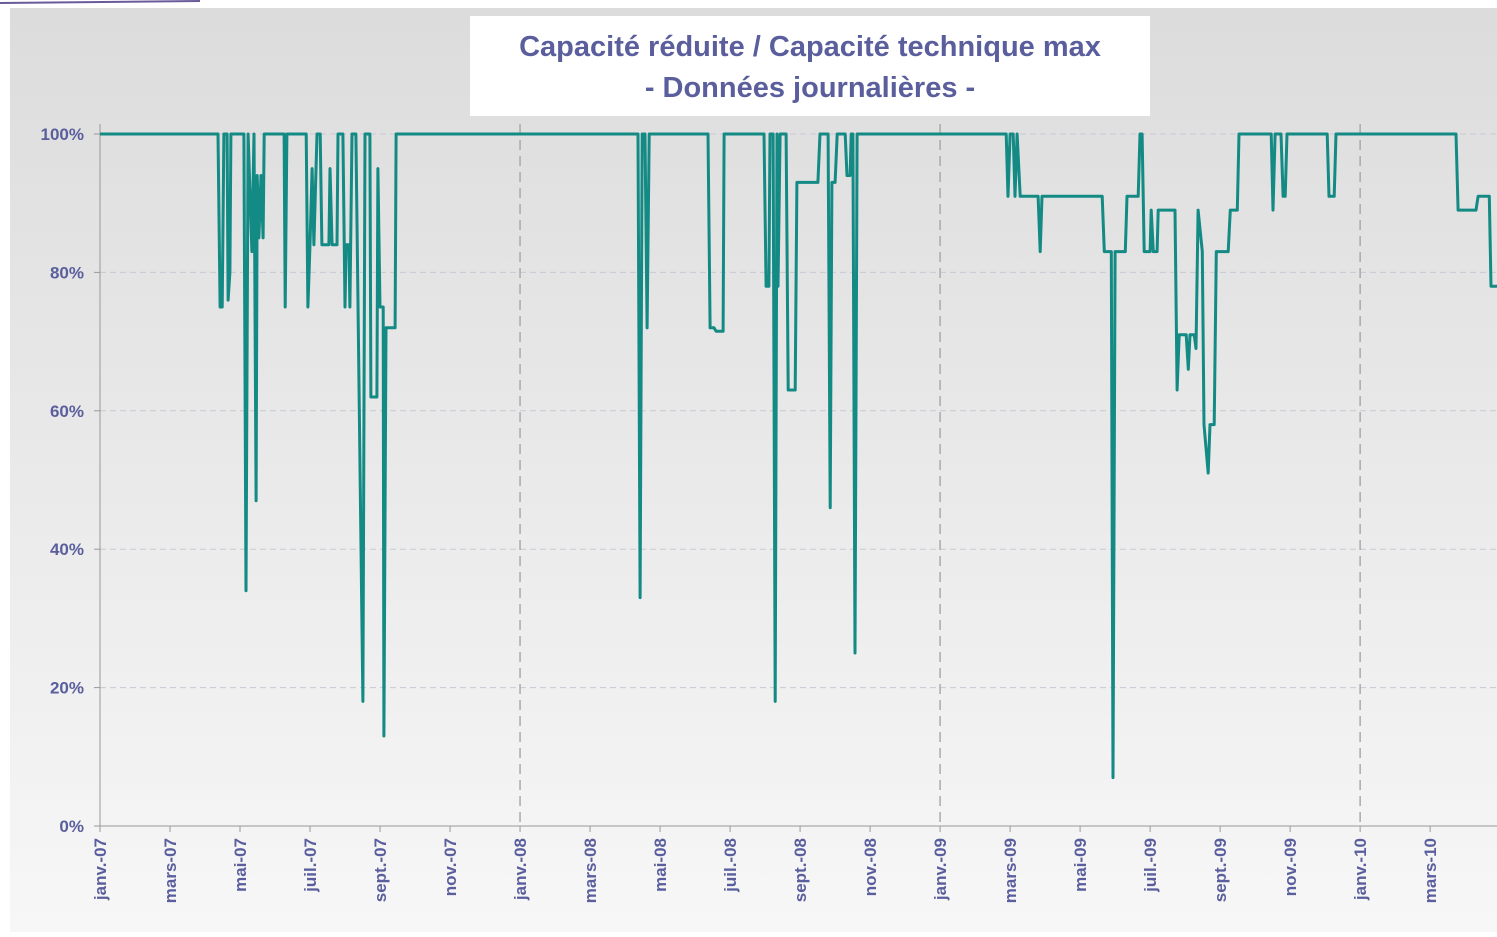 This screenshot has height=937, width=1497. Describe the element at coordinates (810, 66) in the screenshot. I see `title-box` at that location.